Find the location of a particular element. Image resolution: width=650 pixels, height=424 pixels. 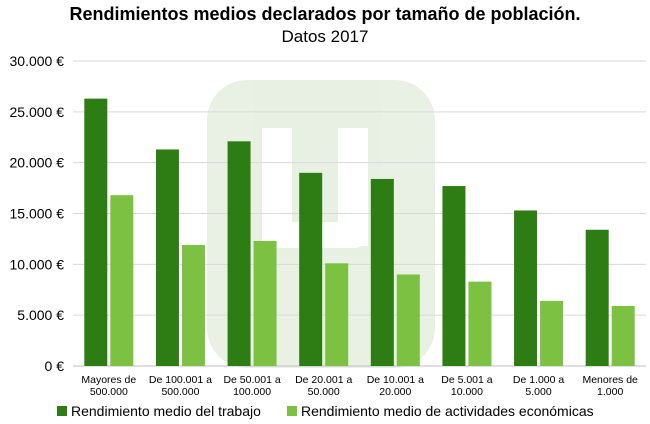

y-tick-label: 20.000 € is located at coordinates (37, 163).